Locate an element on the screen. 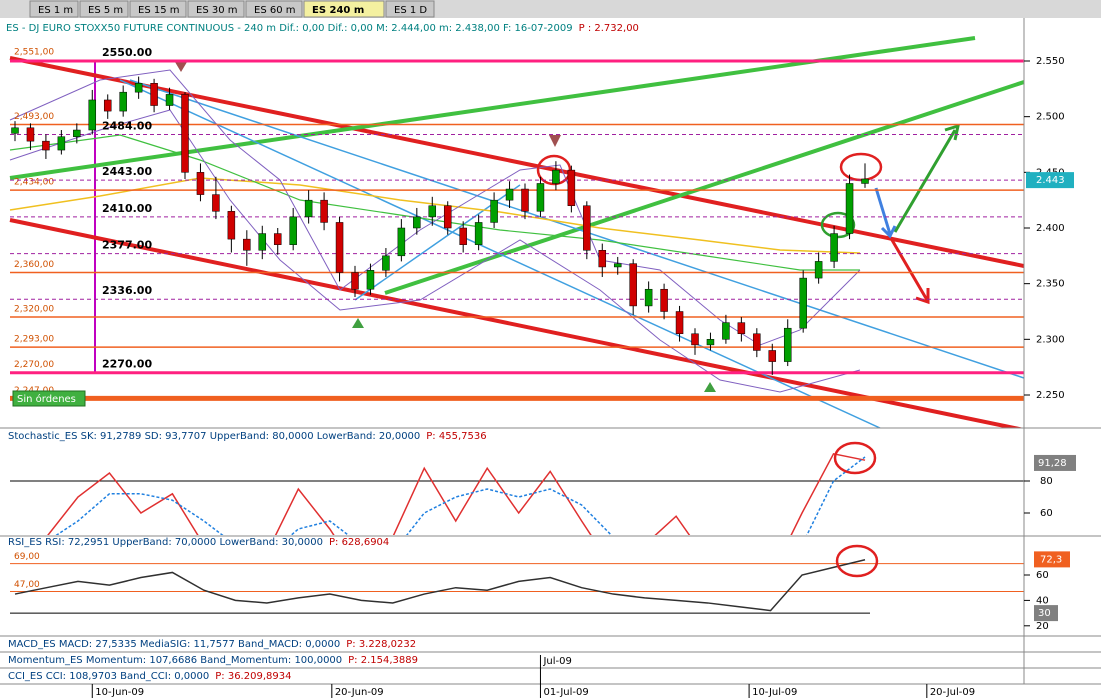 The width and height of the screenshot is (1101, 698). level-label: 2443.00 is located at coordinates (127, 171).